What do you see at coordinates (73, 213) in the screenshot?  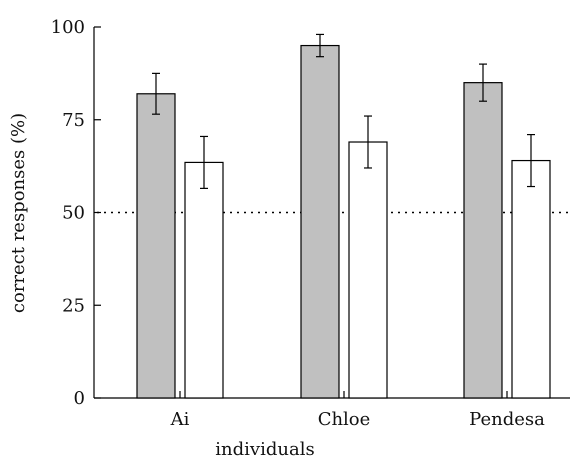 I see `y-tick-label: 50` at bounding box center [73, 213].